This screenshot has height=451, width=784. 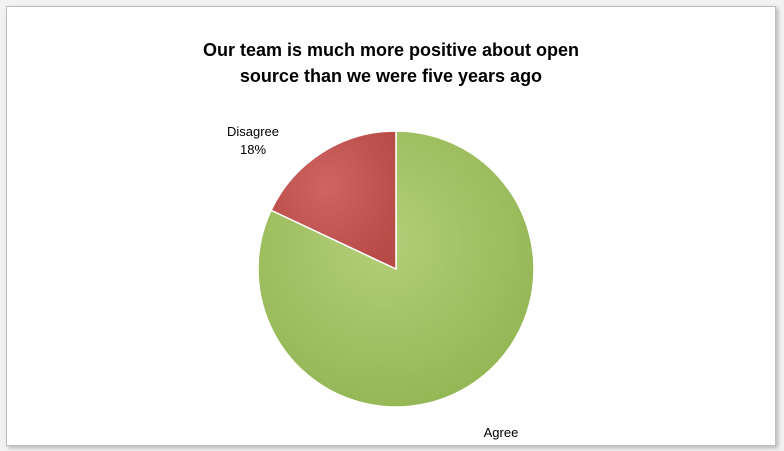 What do you see at coordinates (333, 200) in the screenshot?
I see `pie-slice-disagree` at bounding box center [333, 200].